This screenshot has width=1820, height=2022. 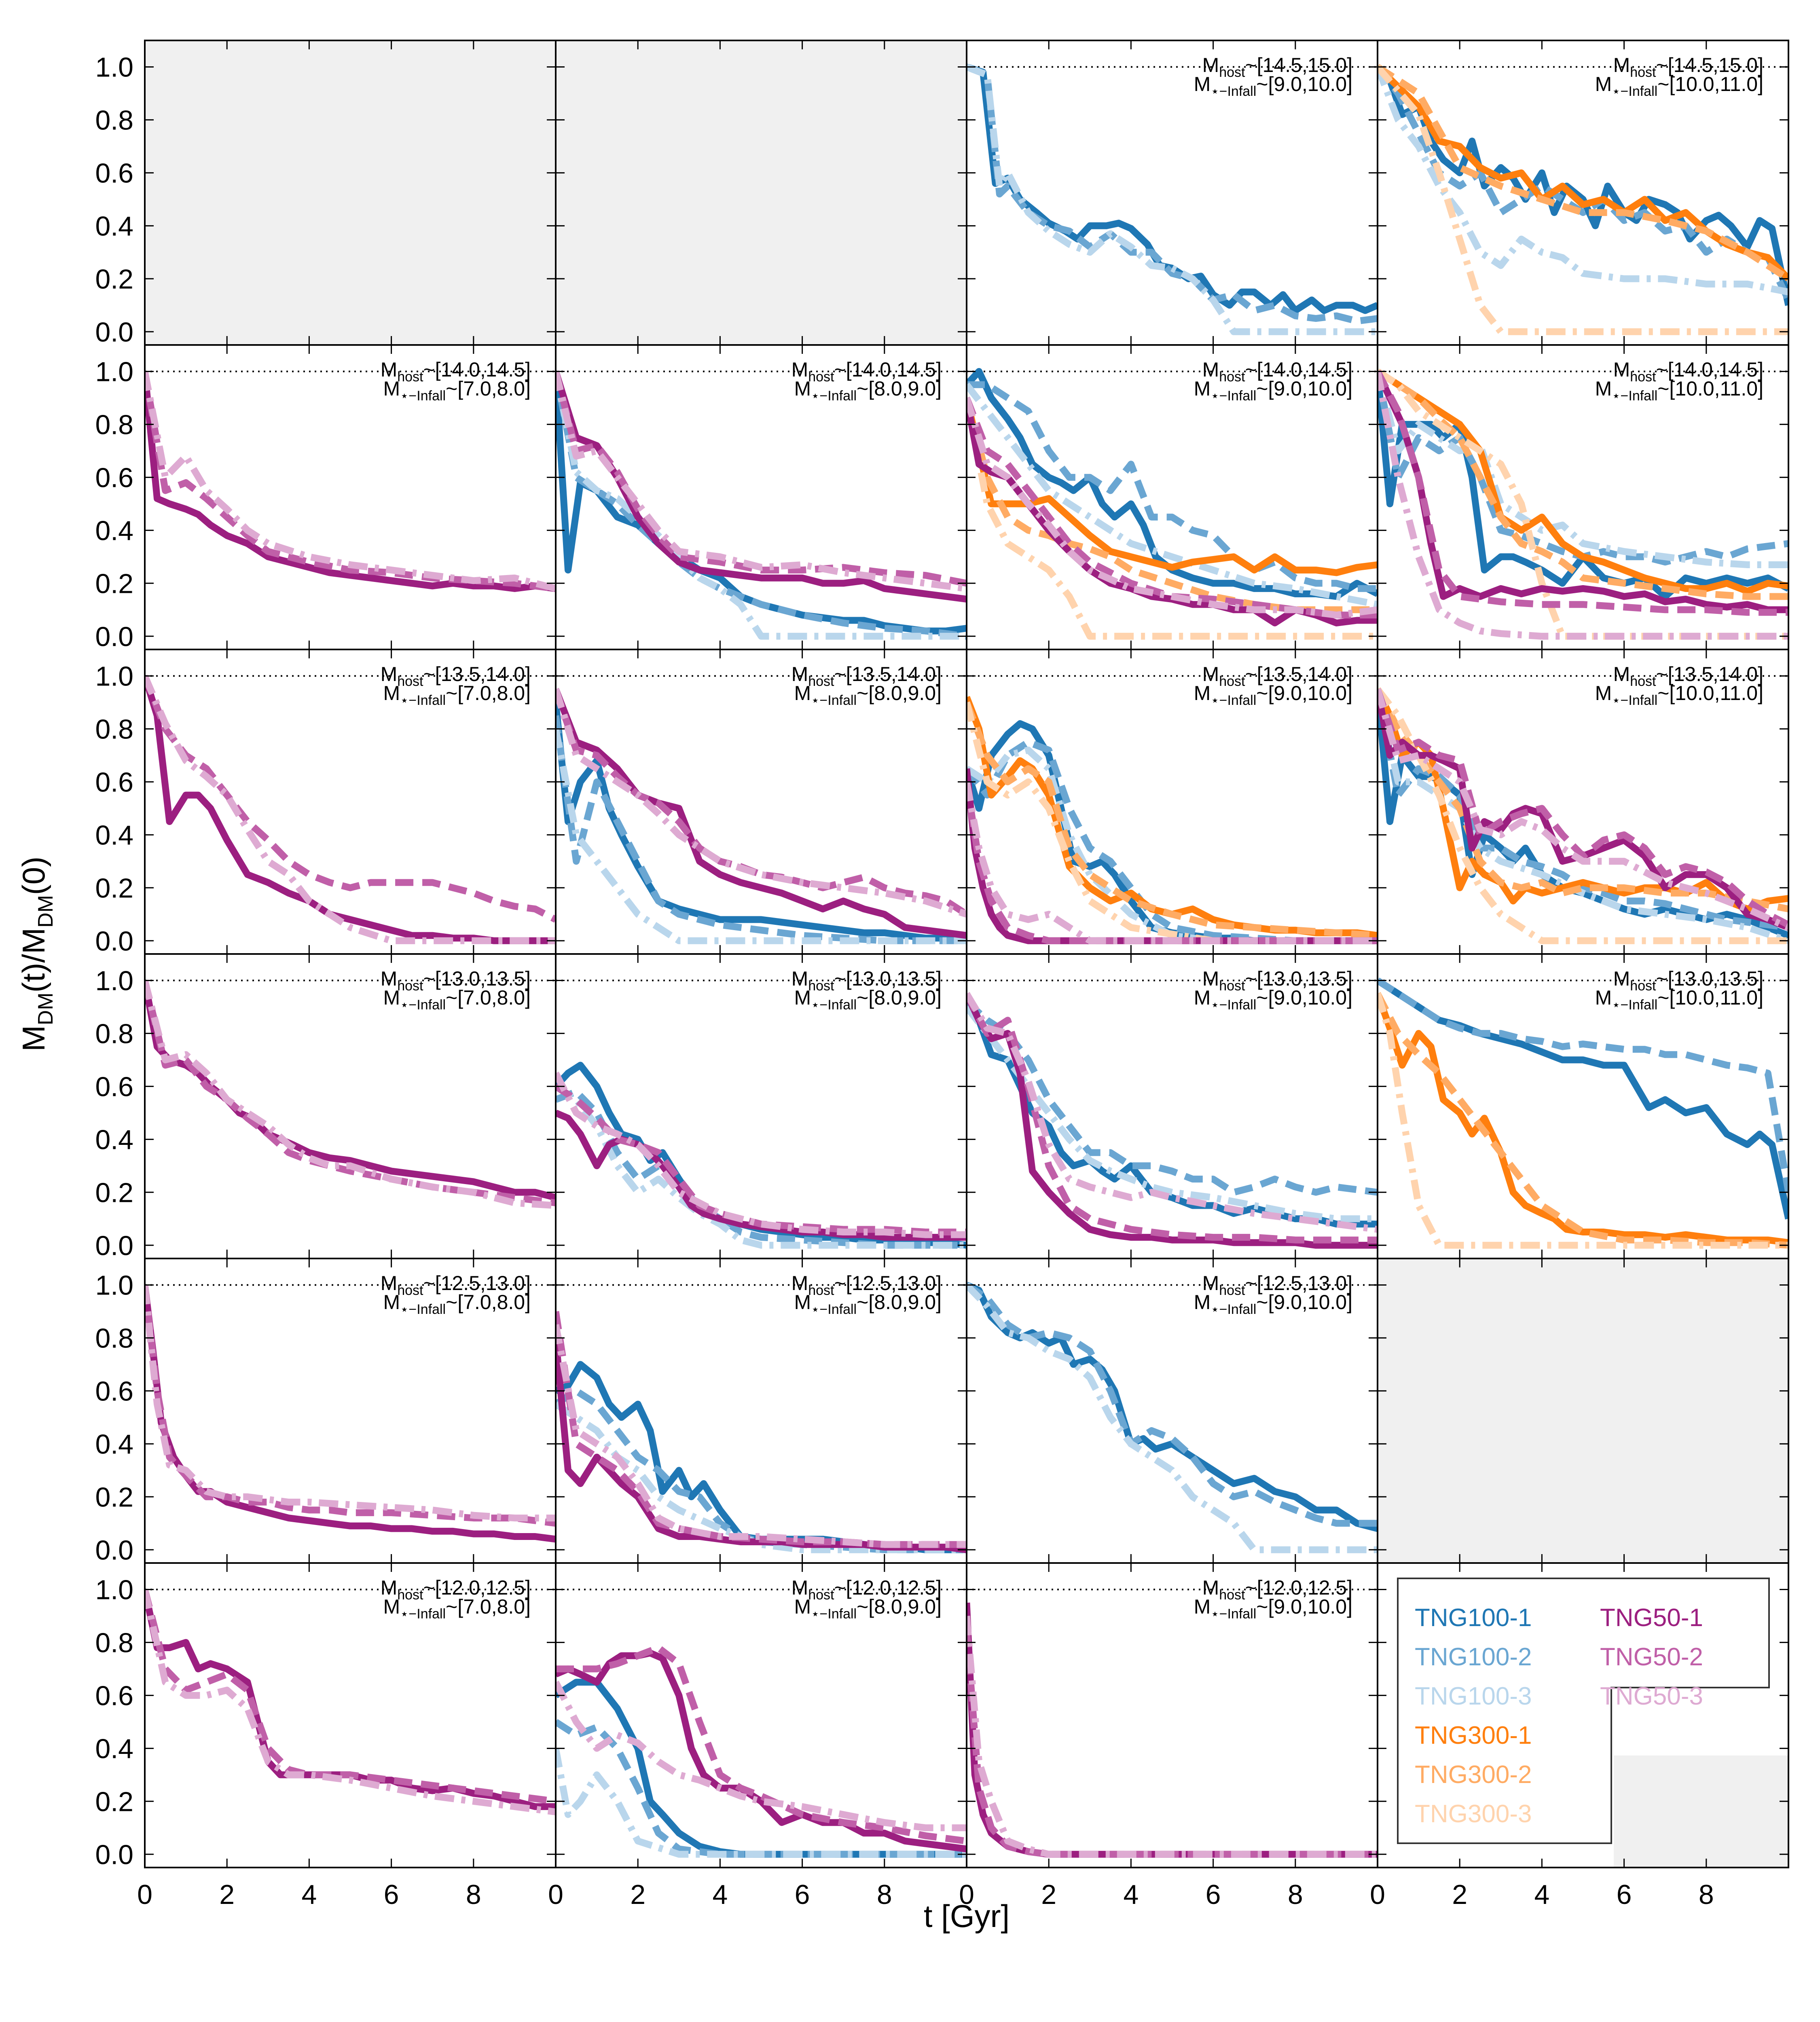 What do you see at coordinates (866, 980) in the screenshot?
I see `panel-label-host: Mhost~[13.0,13.5]` at bounding box center [866, 980].